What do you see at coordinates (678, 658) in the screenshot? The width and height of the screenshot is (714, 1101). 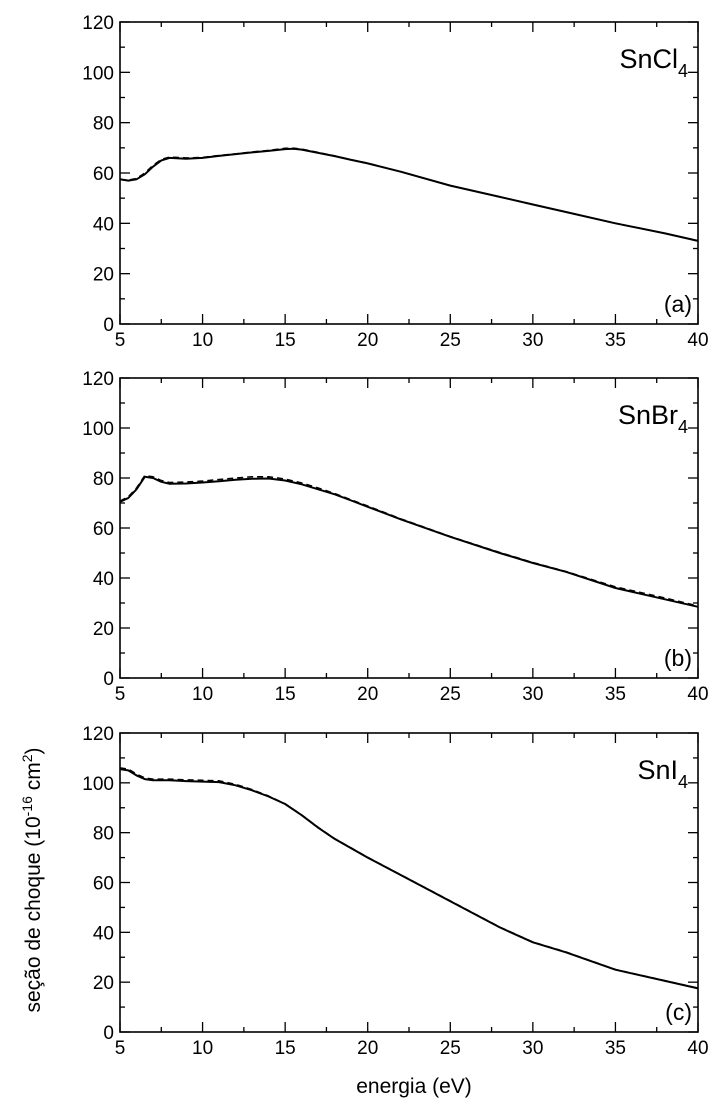 I see `panel-tag: (b)` at bounding box center [678, 658].